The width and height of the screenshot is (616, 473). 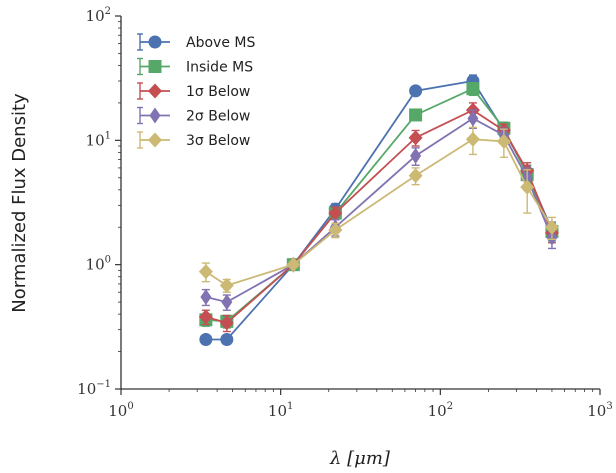 What do you see at coordinates (94, 388) in the screenshot?
I see `y-tick-label: 10⁻¹` at bounding box center [94, 388].